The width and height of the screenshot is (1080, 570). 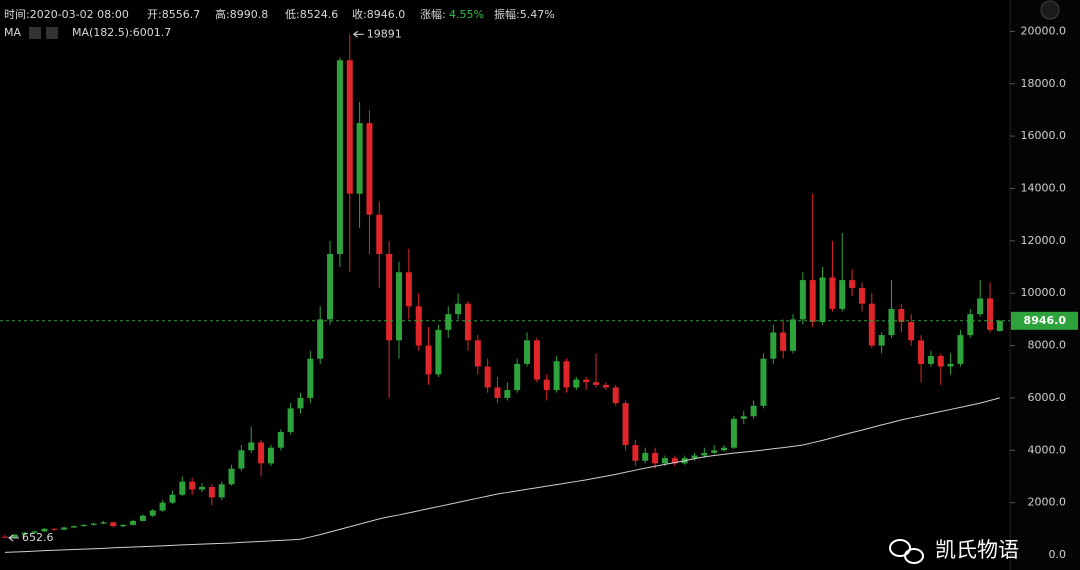 What do you see at coordinates (311, 14) in the screenshot?
I see `low: 低:8524.6` at bounding box center [311, 14].